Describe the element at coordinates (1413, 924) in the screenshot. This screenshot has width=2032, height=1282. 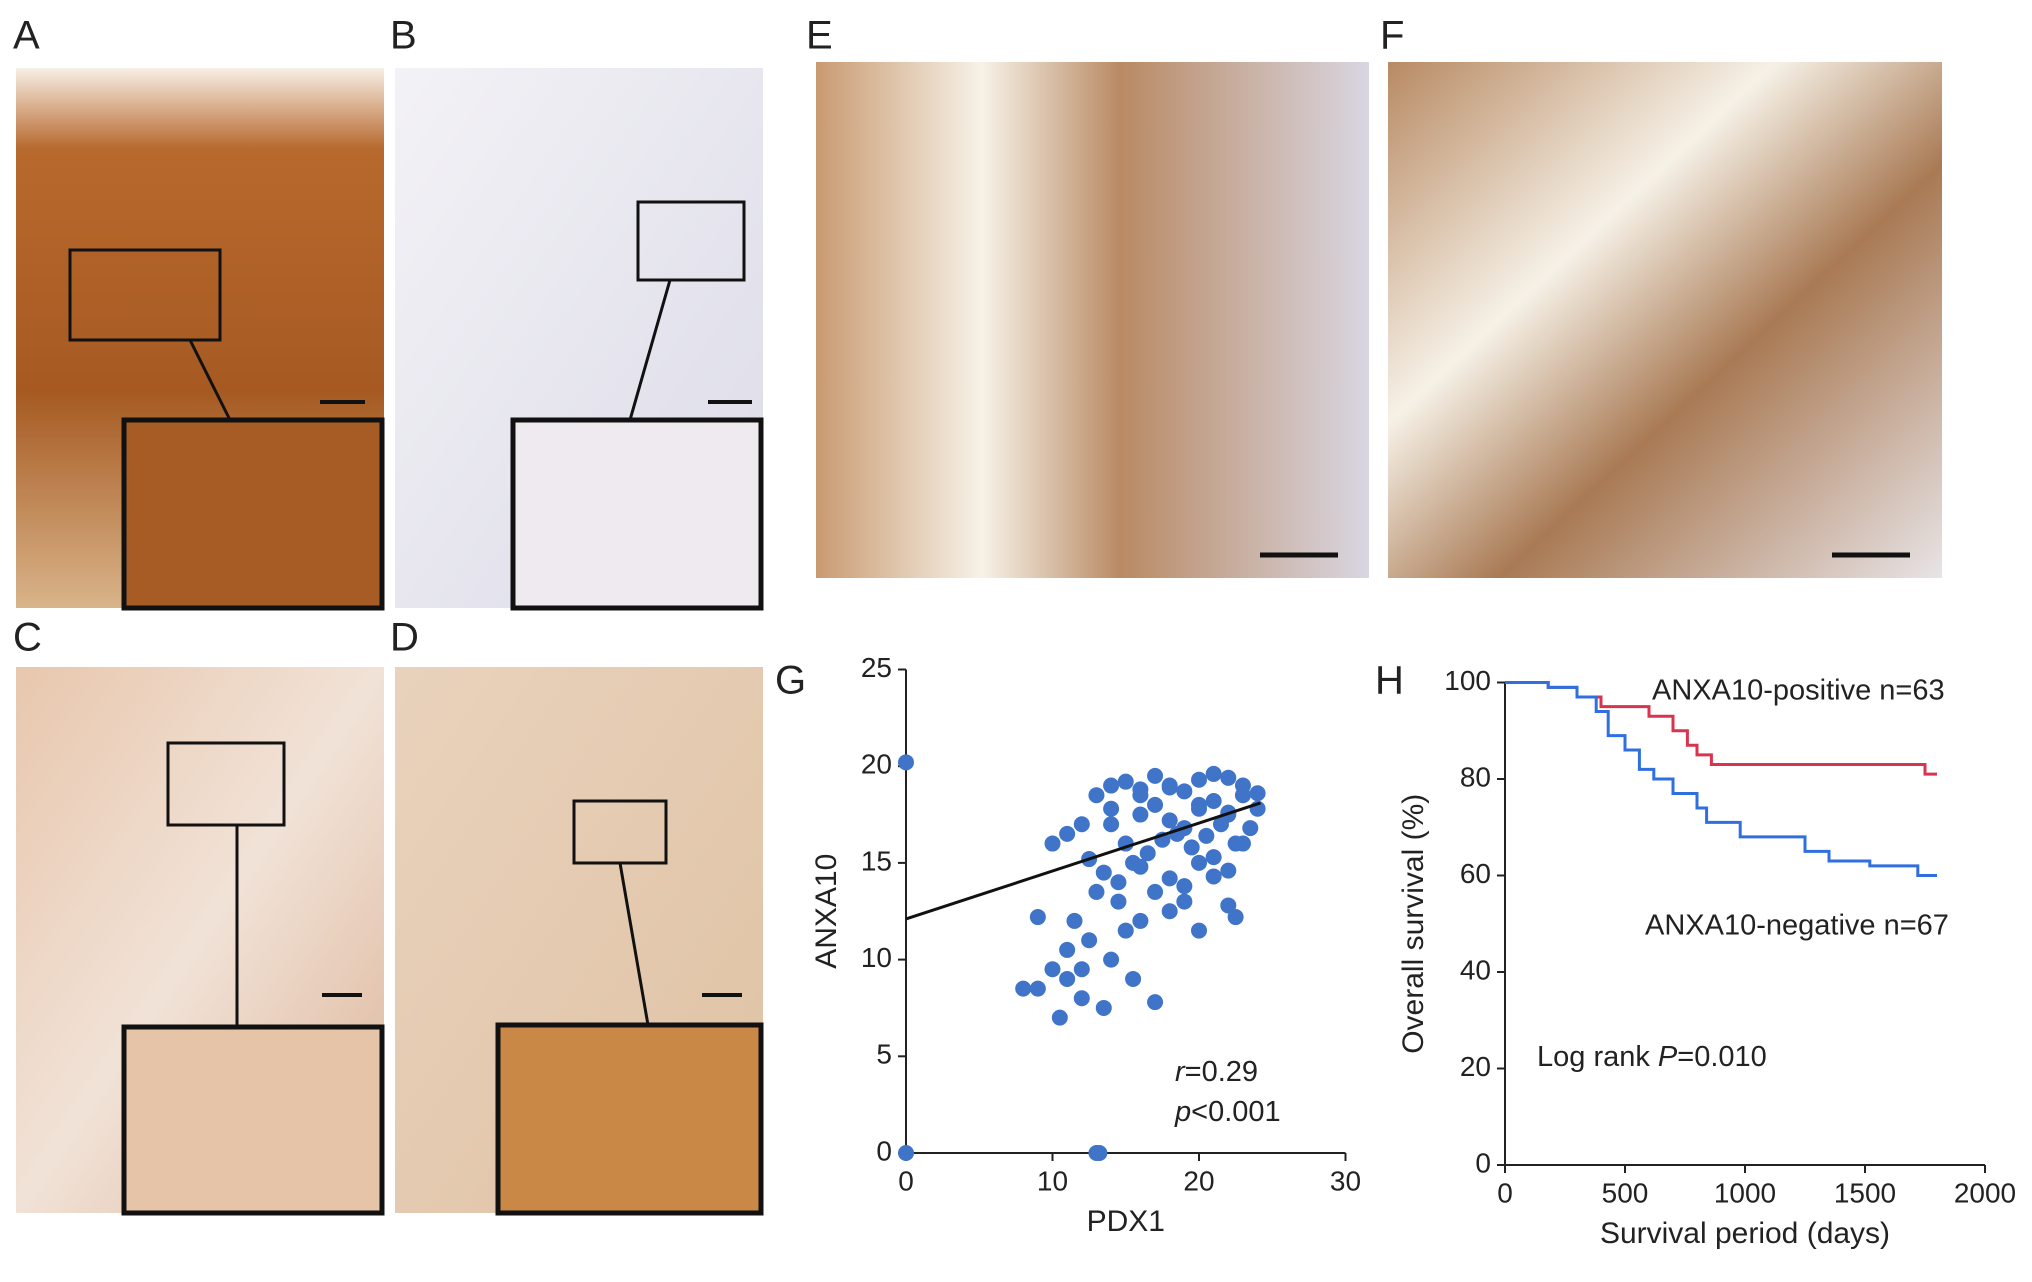
I see `y-axis-label: Overall survival (%)` at that location.